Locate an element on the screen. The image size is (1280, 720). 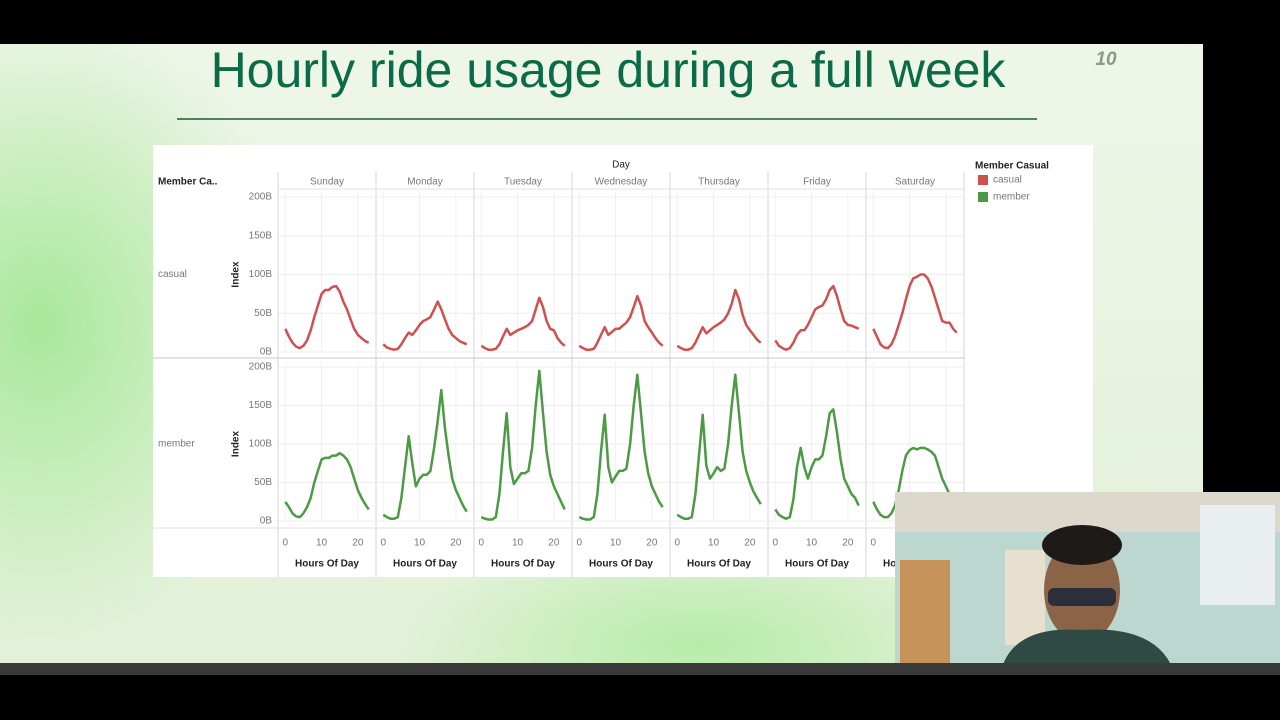
video-progress-bar is located at coordinates (640, 669).